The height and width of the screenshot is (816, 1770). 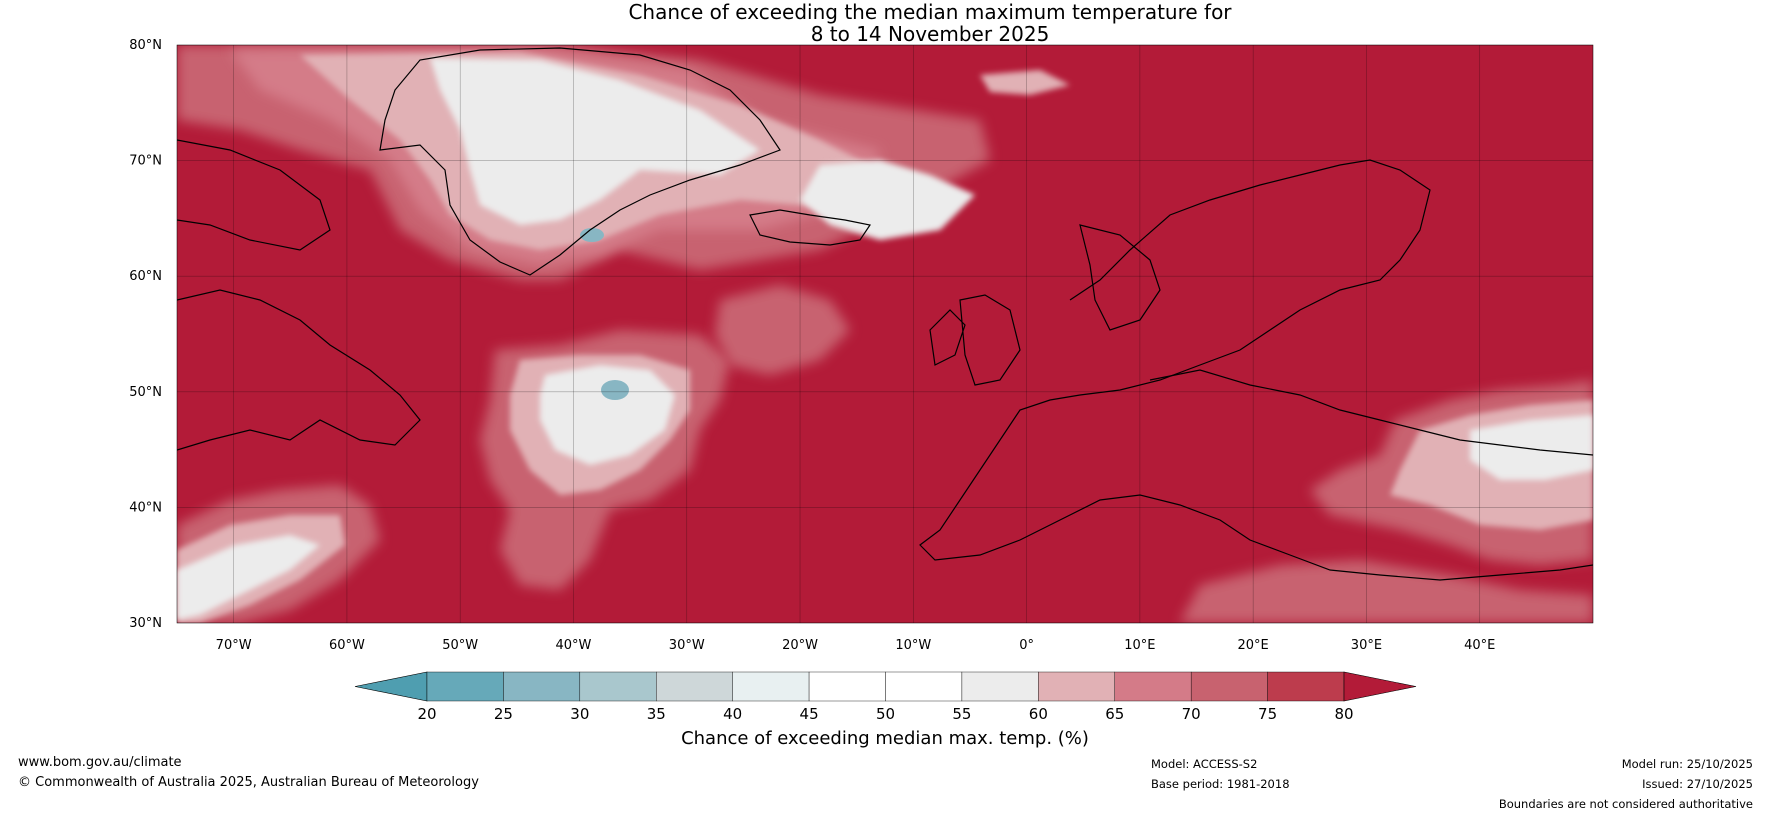 What do you see at coordinates (1687, 764) in the screenshot?
I see `model-run-date: Model run: 25/10/2025` at bounding box center [1687, 764].